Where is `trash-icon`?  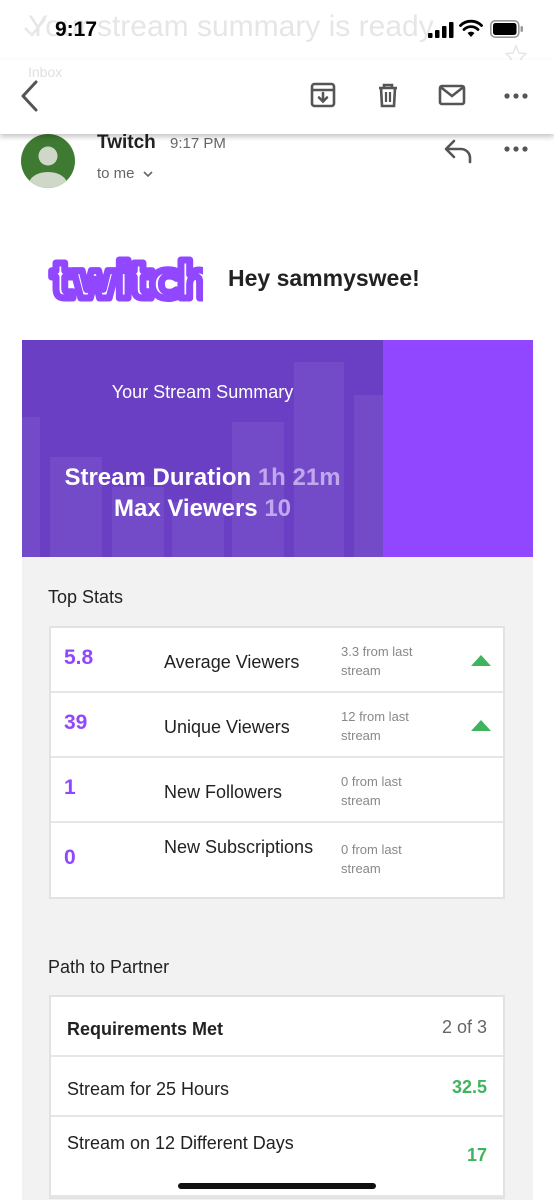
trash-icon is located at coordinates (388, 95).